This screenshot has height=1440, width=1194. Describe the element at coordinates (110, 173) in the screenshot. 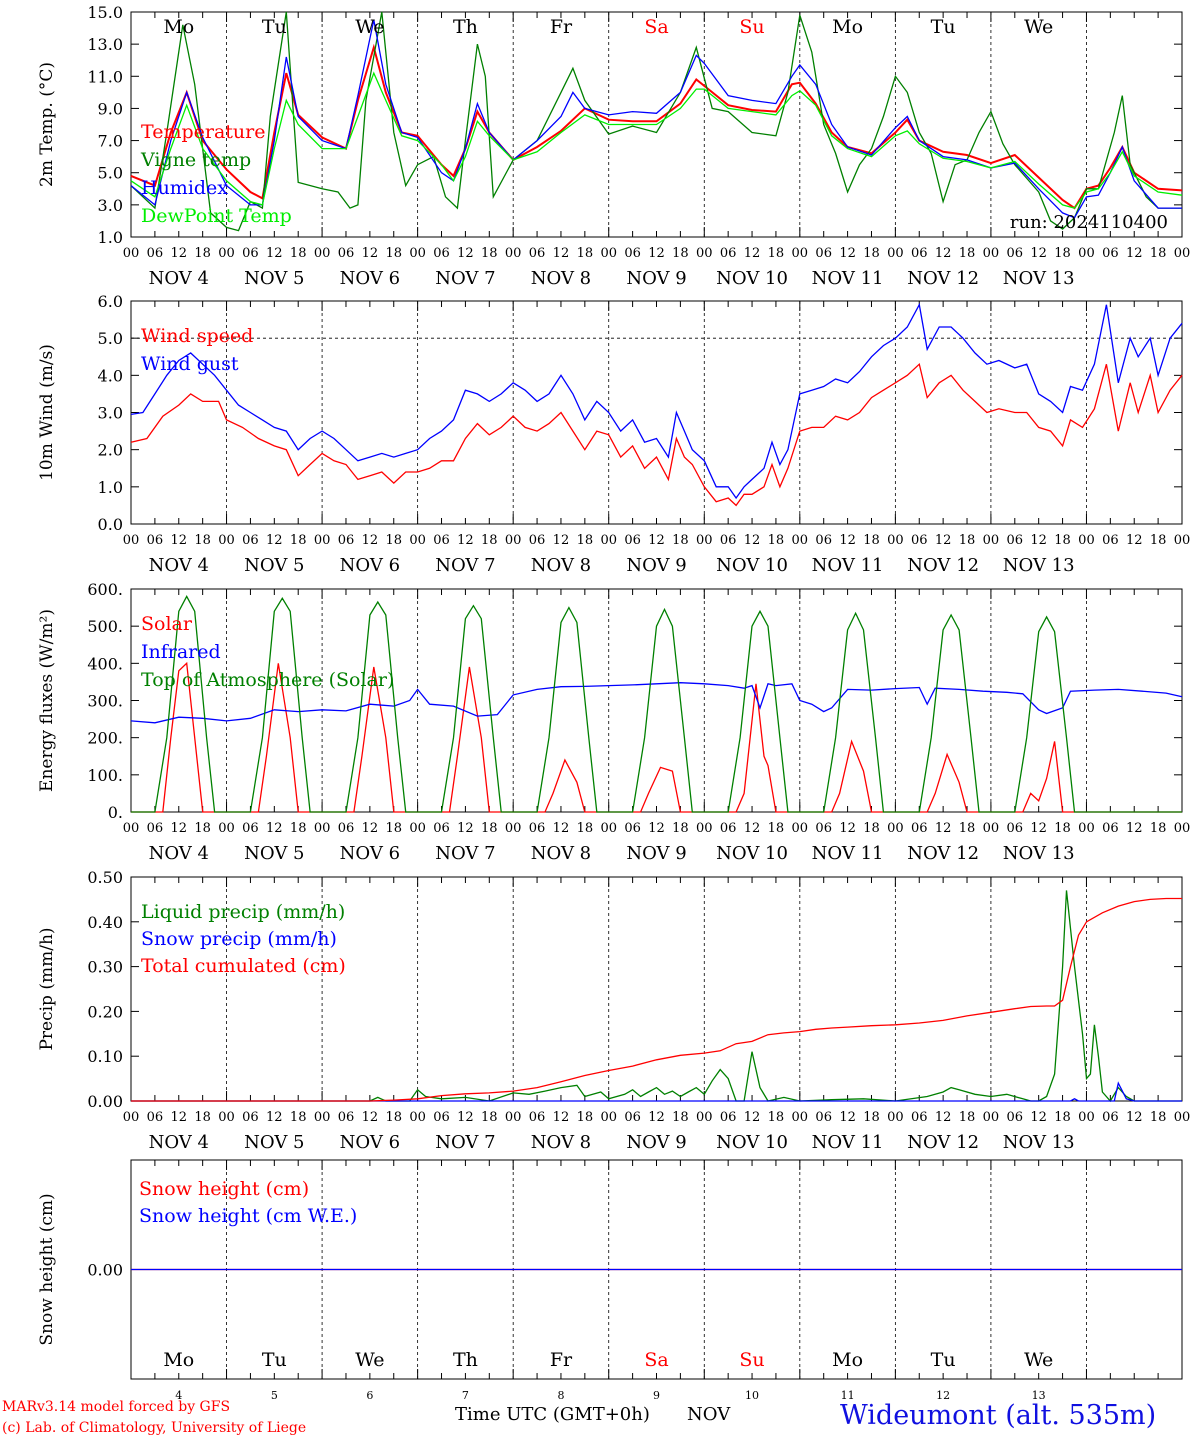

I see `y-tick-label: 5.0` at that location.